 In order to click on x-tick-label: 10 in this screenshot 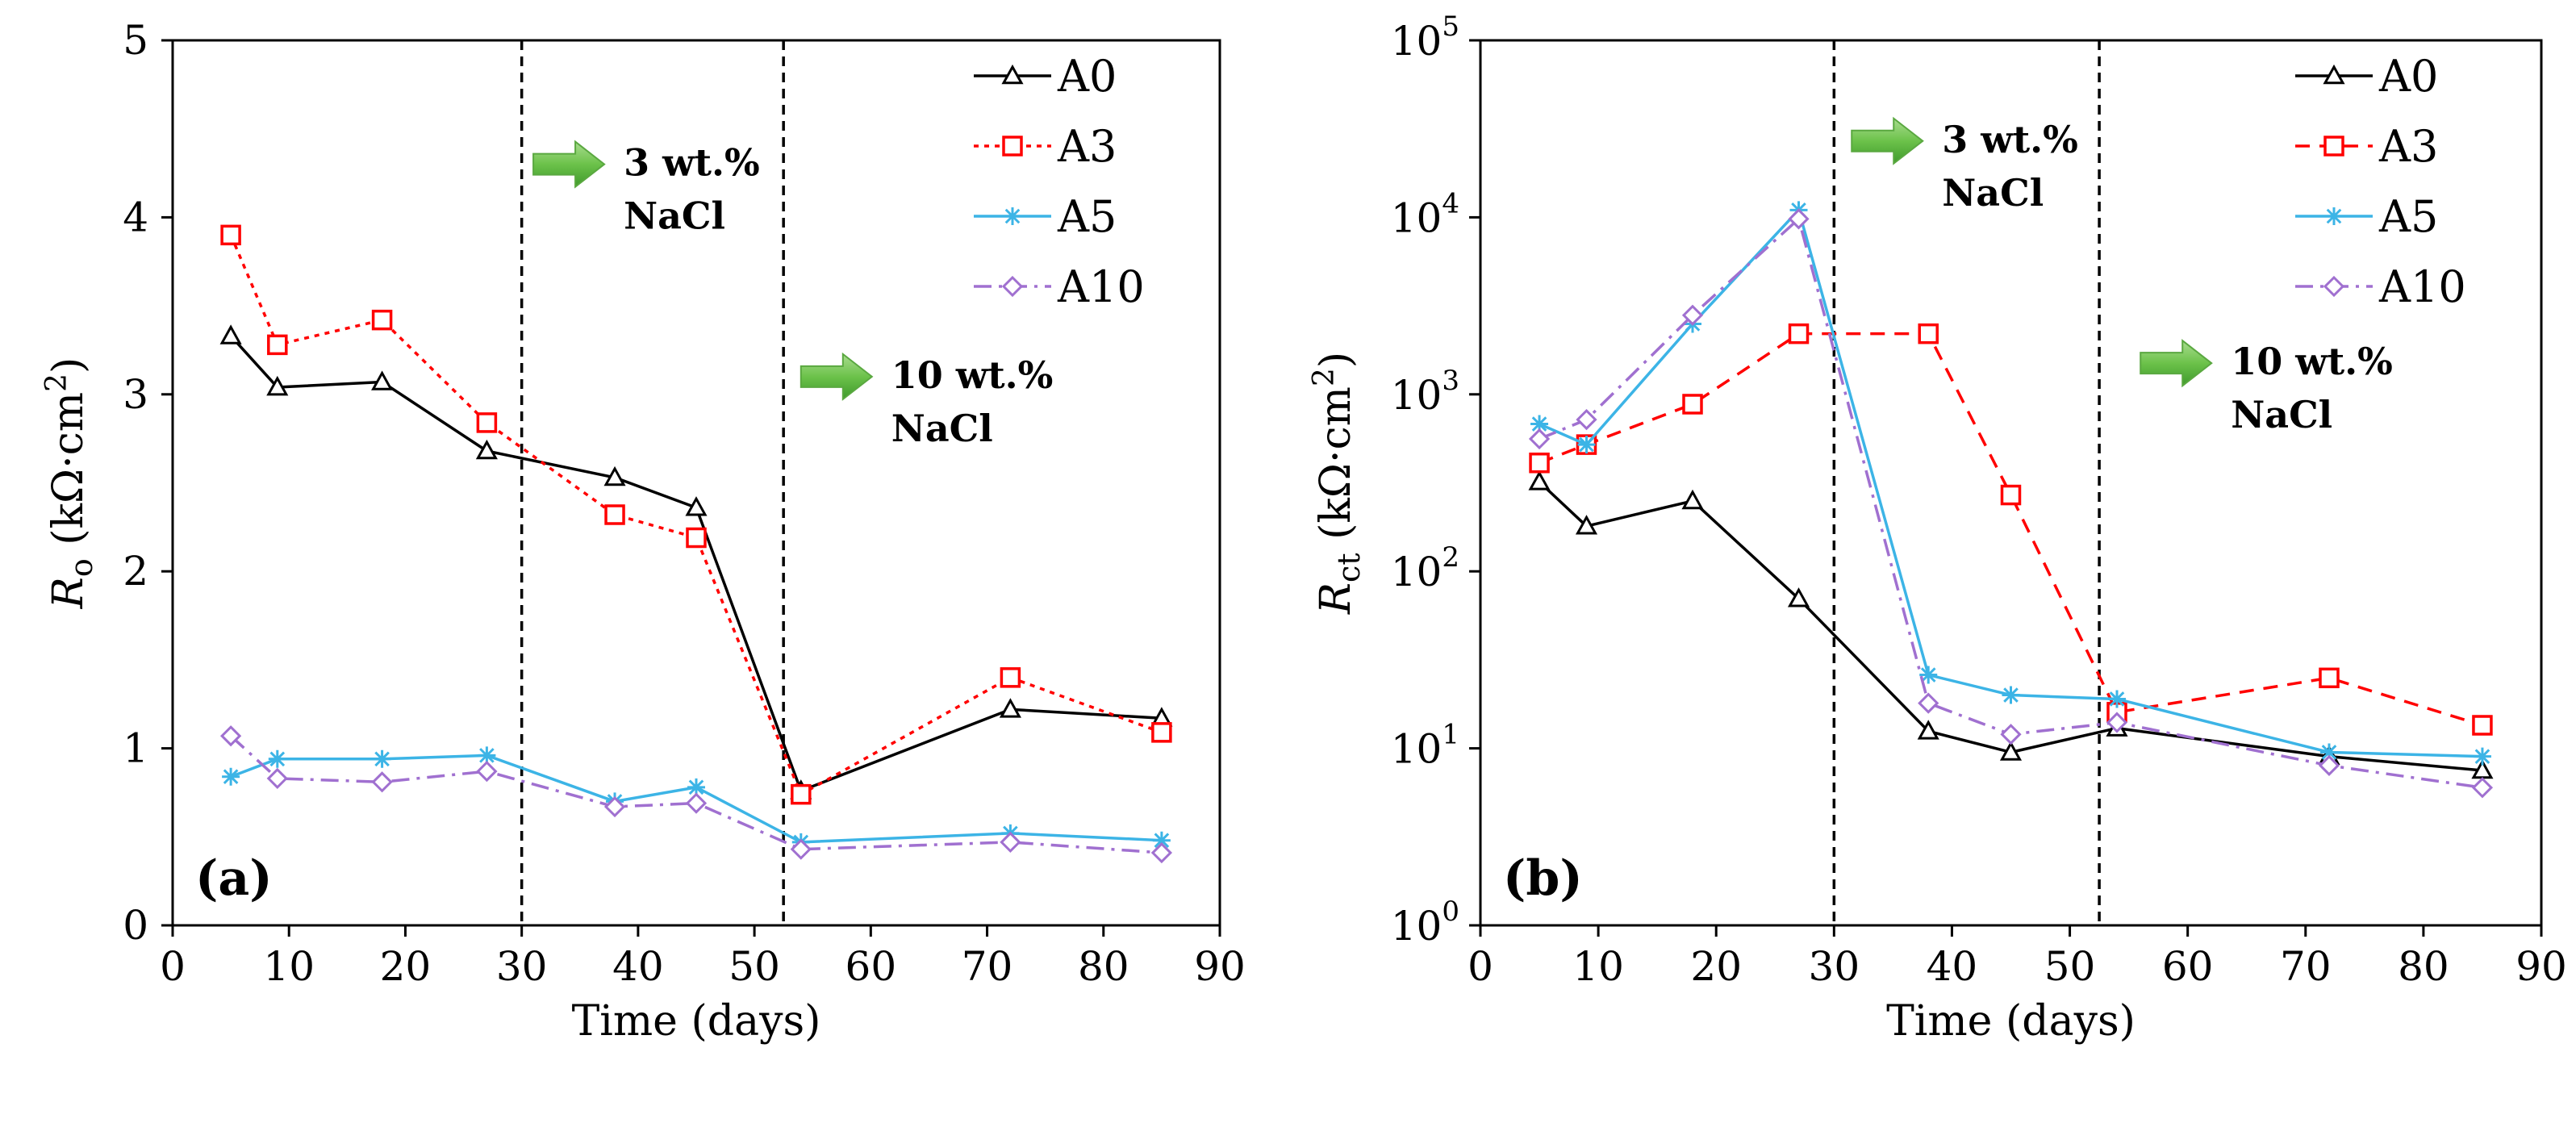, I will do `click(289, 966)`.